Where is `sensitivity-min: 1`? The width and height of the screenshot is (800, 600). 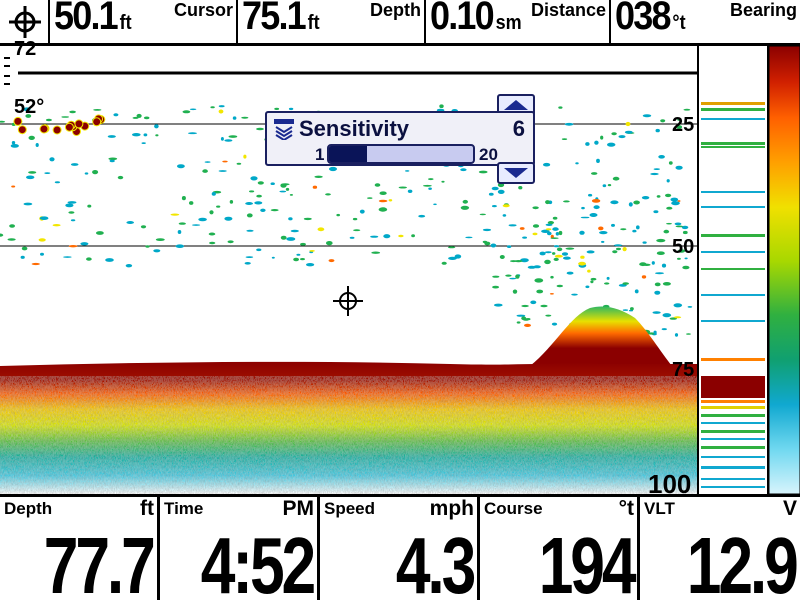 sensitivity-min: 1 is located at coordinates (320, 154).